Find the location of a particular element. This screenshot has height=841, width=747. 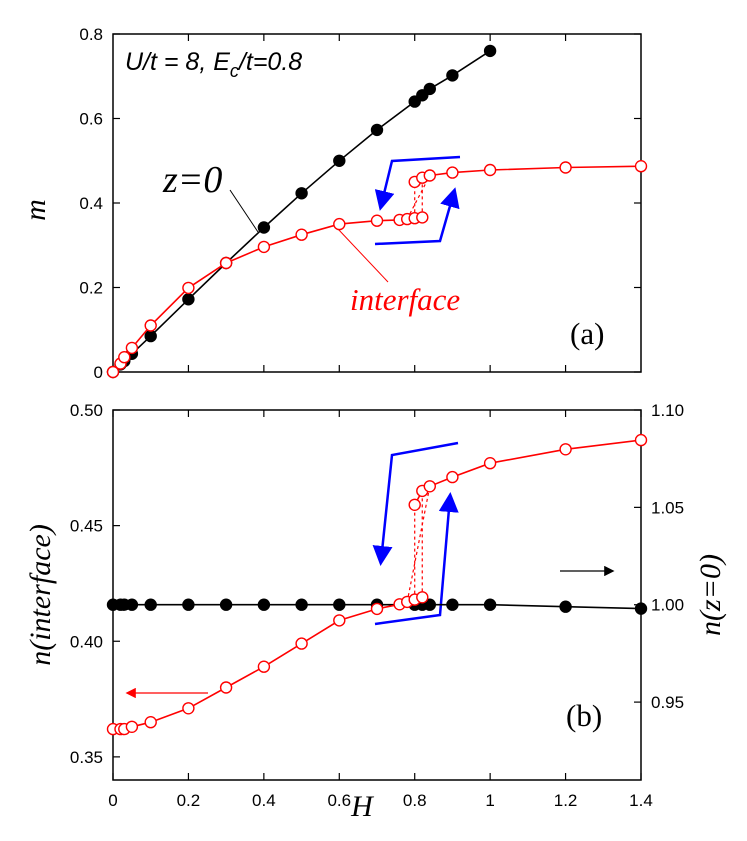

parameter-annotation: U/t = 8, Ec/t=0.8 is located at coordinates (213, 64).